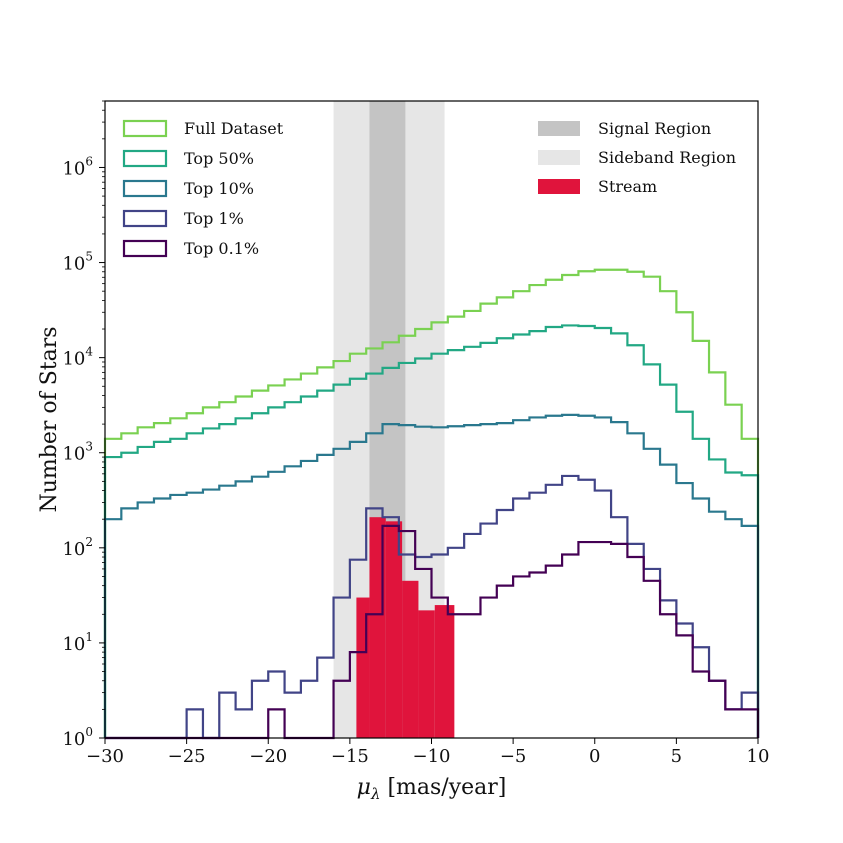  I want to click on x-tick-label: 10, so click(758, 756).